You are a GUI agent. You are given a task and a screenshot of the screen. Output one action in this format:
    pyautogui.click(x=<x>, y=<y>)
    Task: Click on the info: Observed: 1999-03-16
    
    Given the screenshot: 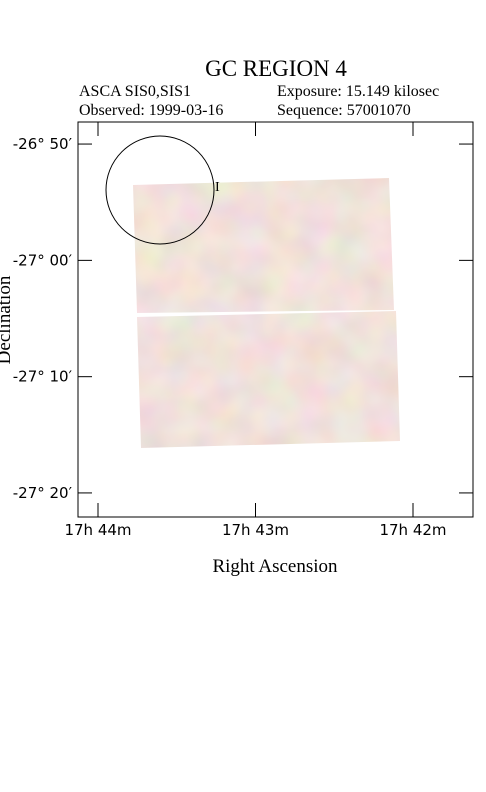 What is the action you would take?
    pyautogui.click(x=151, y=110)
    